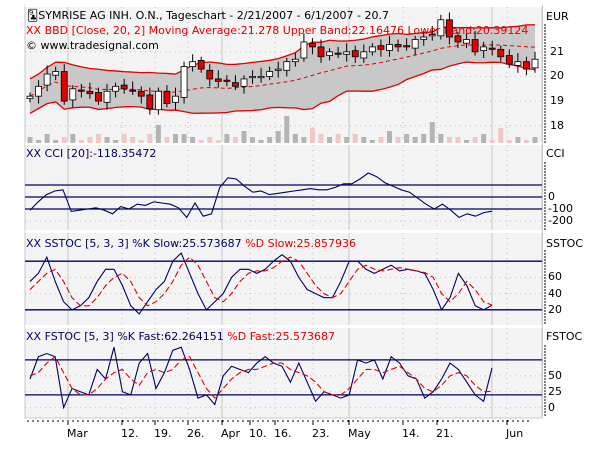  Describe the element at coordinates (557, 125) in the screenshot. I see `price-axis-tick: 18` at that location.